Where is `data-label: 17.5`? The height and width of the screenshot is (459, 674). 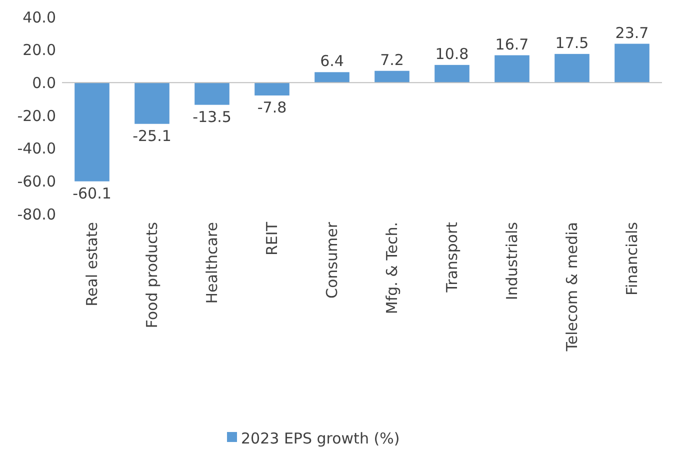
data-label: 17.5 is located at coordinates (572, 43).